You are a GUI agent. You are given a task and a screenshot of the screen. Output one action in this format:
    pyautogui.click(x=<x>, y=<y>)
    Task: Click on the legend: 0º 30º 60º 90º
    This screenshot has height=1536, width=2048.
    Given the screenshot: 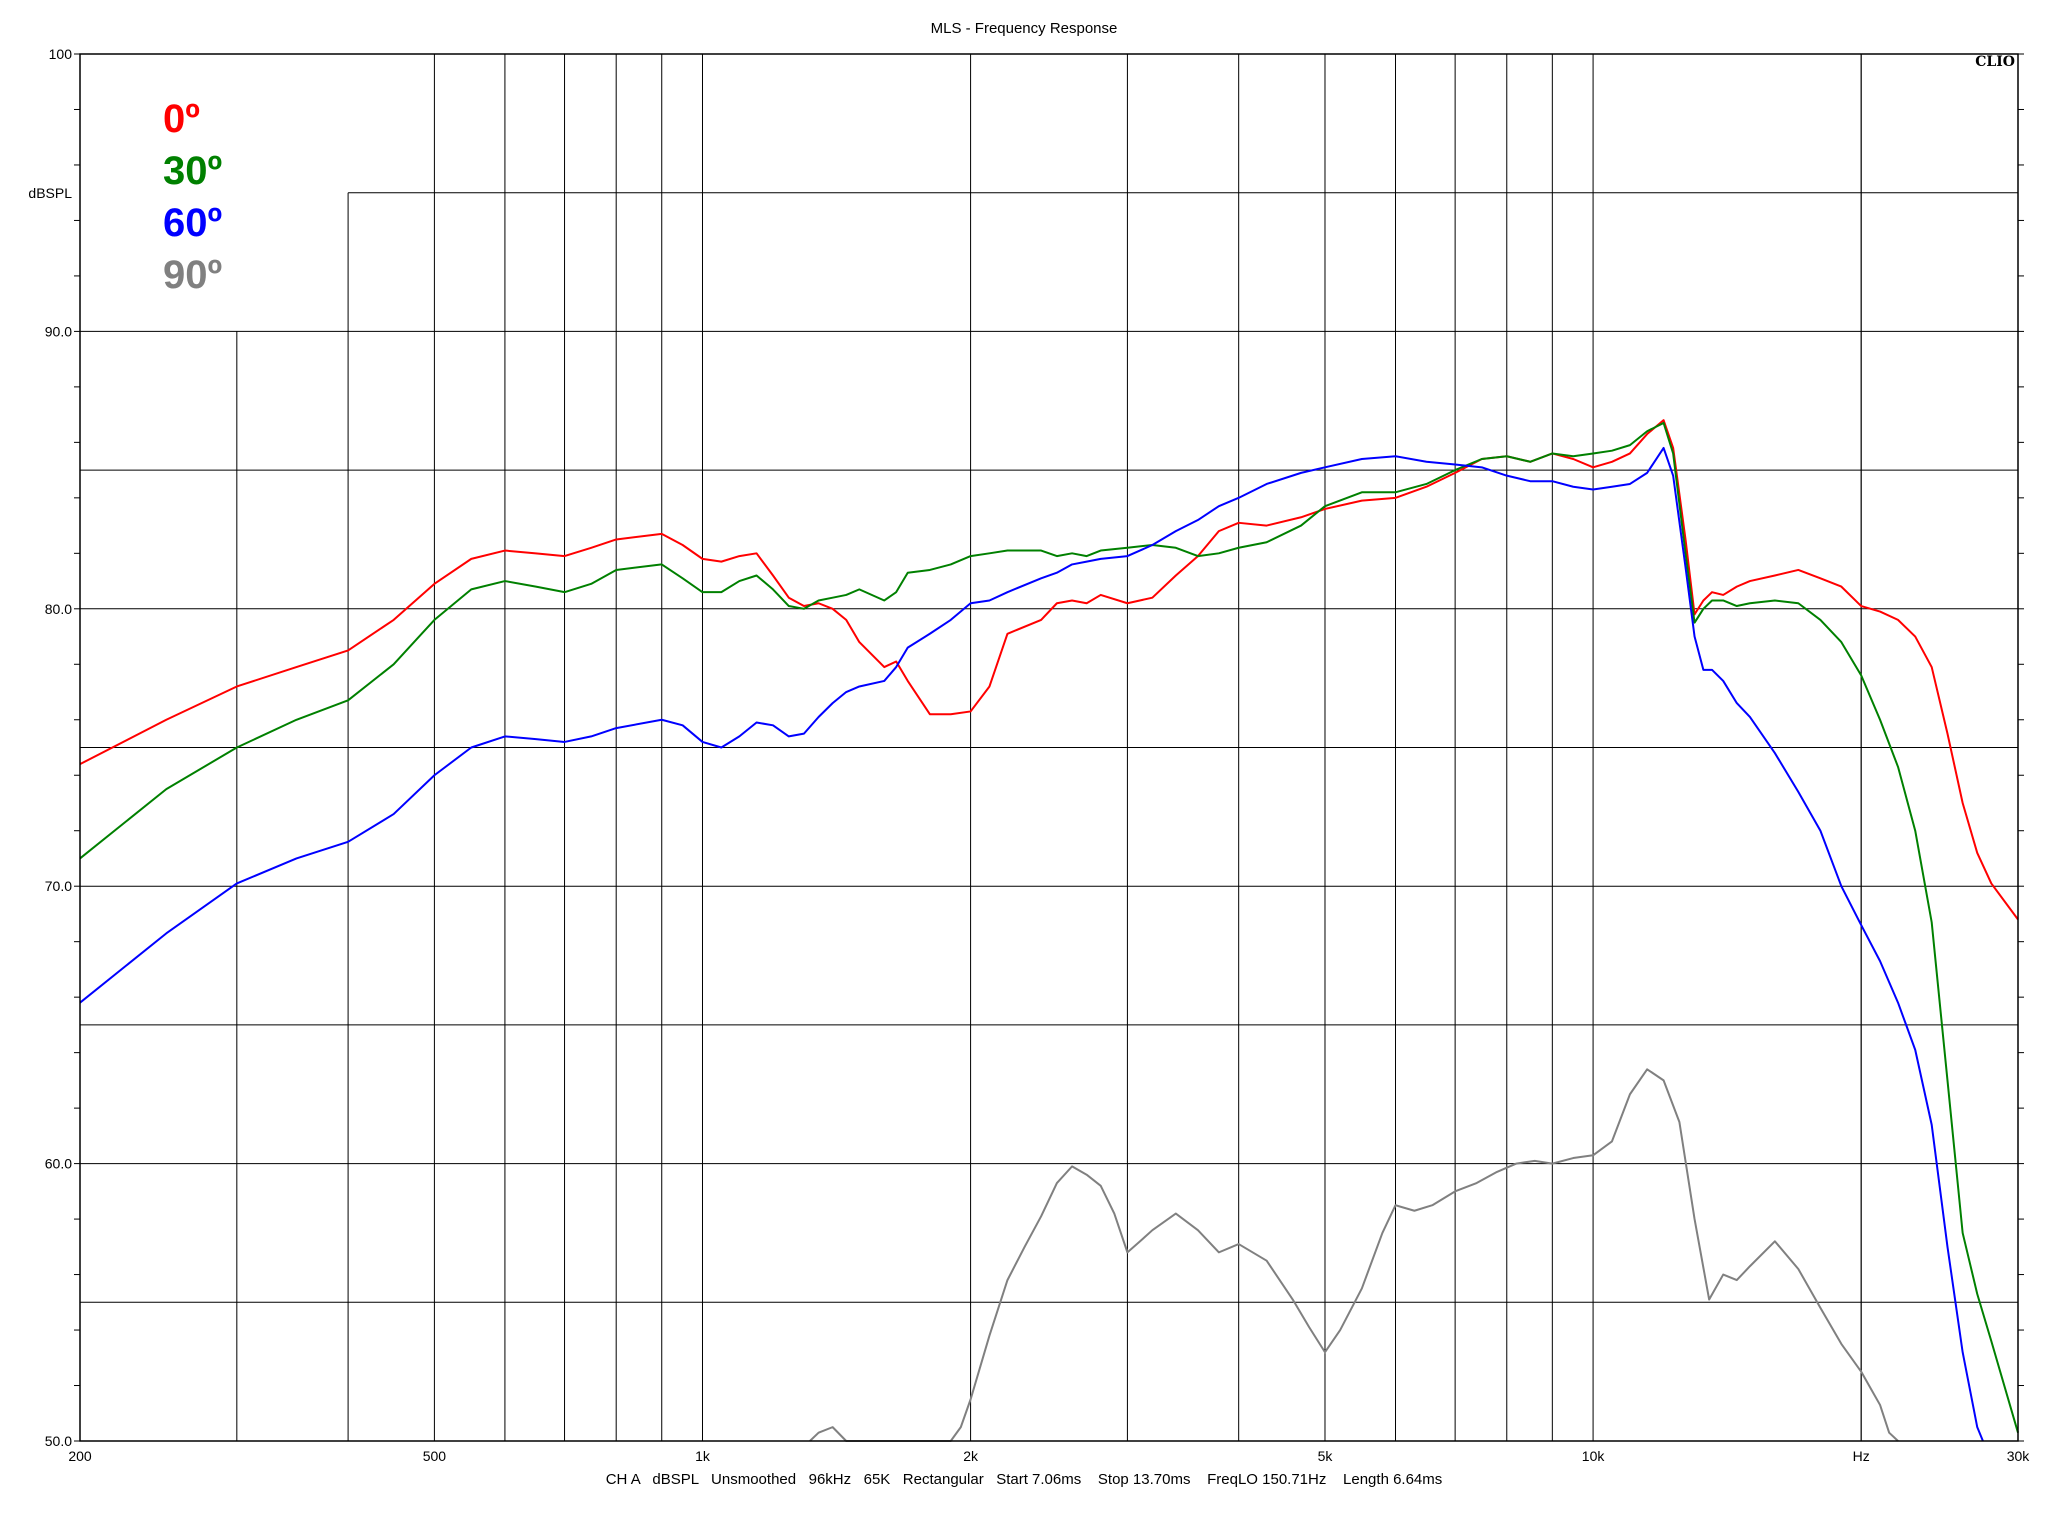 What is the action you would take?
    pyautogui.click(x=192, y=197)
    